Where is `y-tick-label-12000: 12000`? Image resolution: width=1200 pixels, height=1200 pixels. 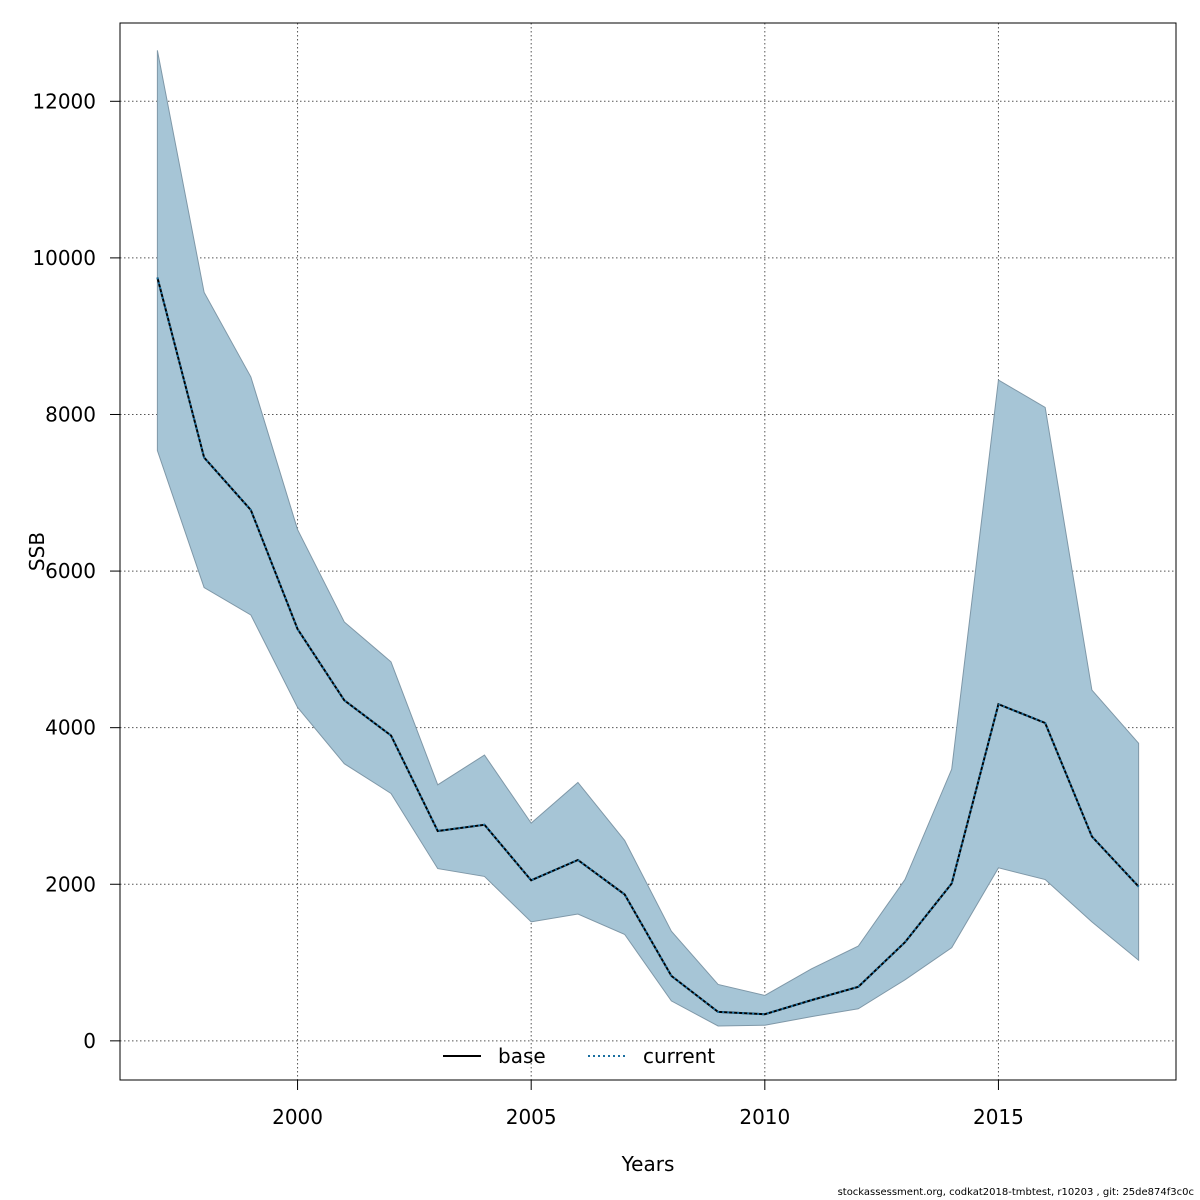 y-tick-label-12000: 12000 is located at coordinates (64, 101).